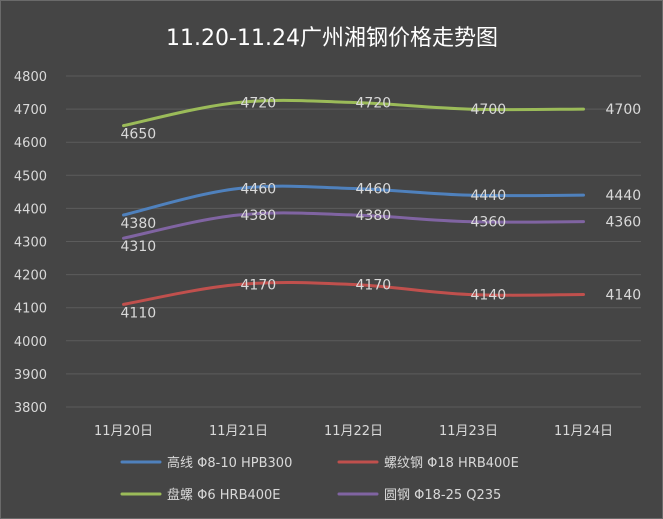 This screenshot has height=519, width=663. I want to click on data-label: 4310, so click(139, 247).